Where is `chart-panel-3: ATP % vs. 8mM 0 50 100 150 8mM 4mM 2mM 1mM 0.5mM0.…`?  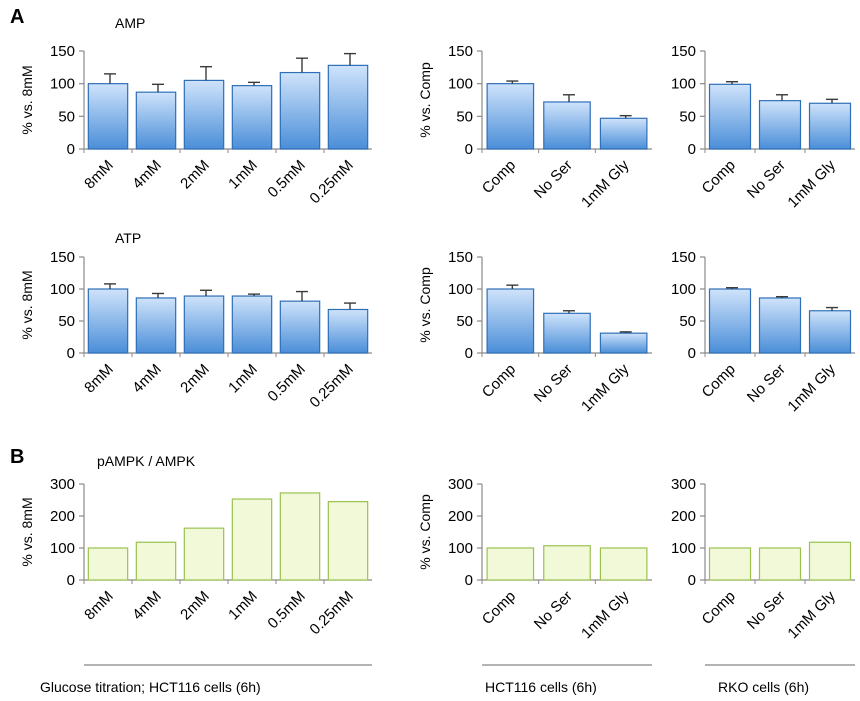 chart-panel-3: ATP % vs. 8mM 0 50 100 150 8mM 4mM 2mM 1mM 0.5mM0.… is located at coordinates (195, 320).